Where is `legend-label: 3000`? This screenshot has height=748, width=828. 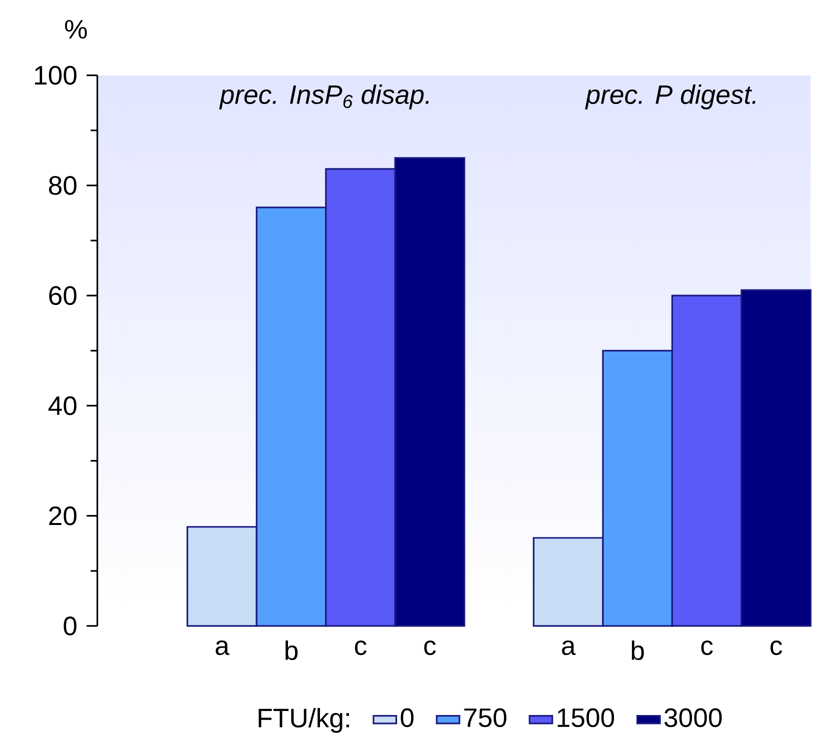
legend-label: 3000 is located at coordinates (693, 718).